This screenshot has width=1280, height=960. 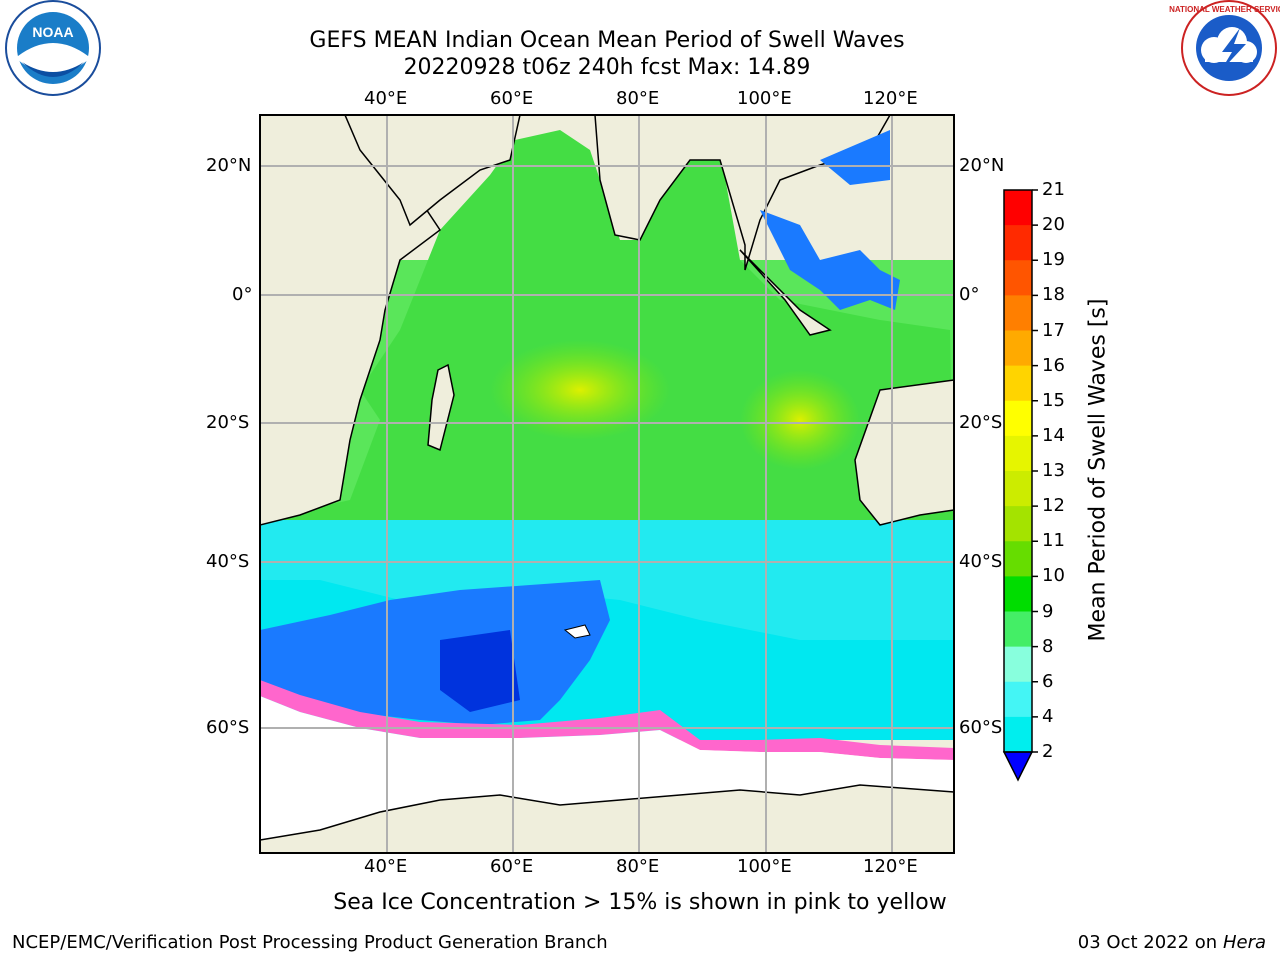 I want to click on noaa-logo: NOAA, so click(x=53, y=48).